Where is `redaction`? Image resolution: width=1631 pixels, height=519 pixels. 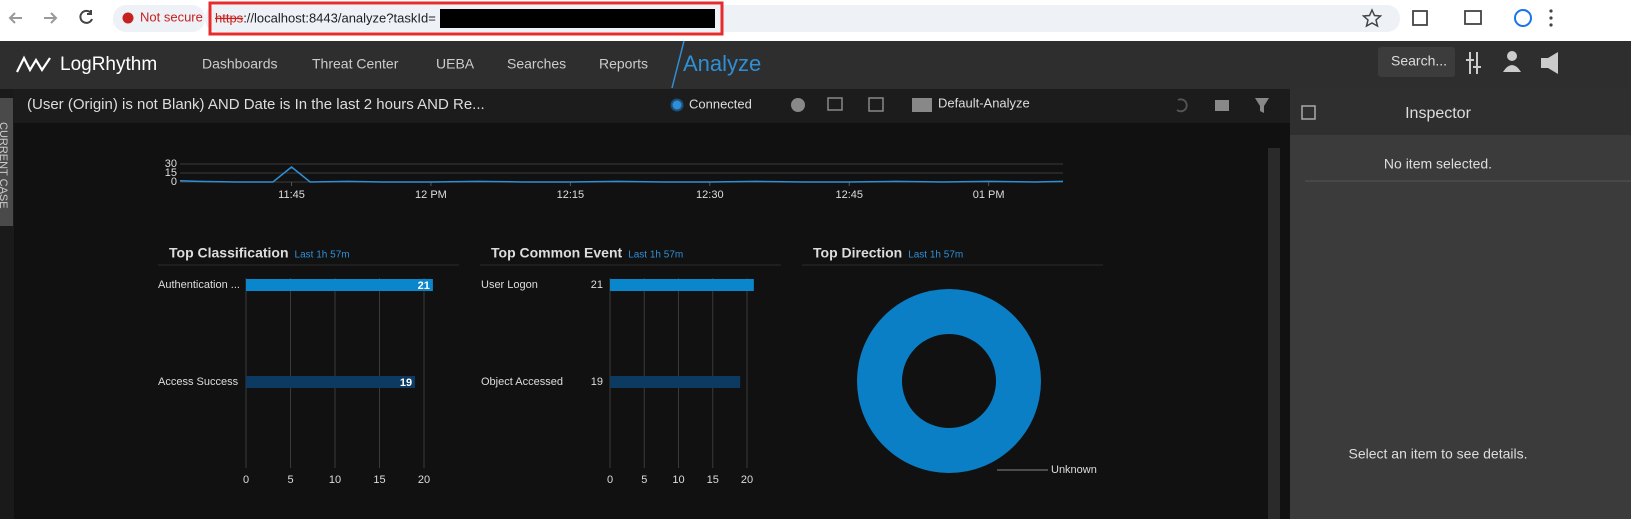 redaction is located at coordinates (577, 18).